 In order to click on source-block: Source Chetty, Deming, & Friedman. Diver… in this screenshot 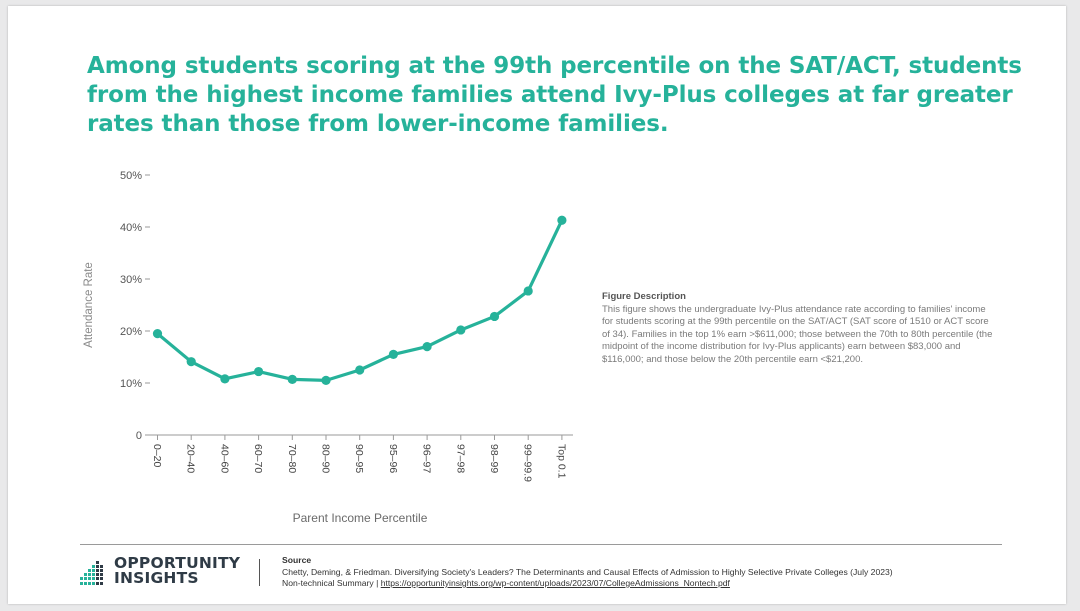, I will do `click(662, 572)`.